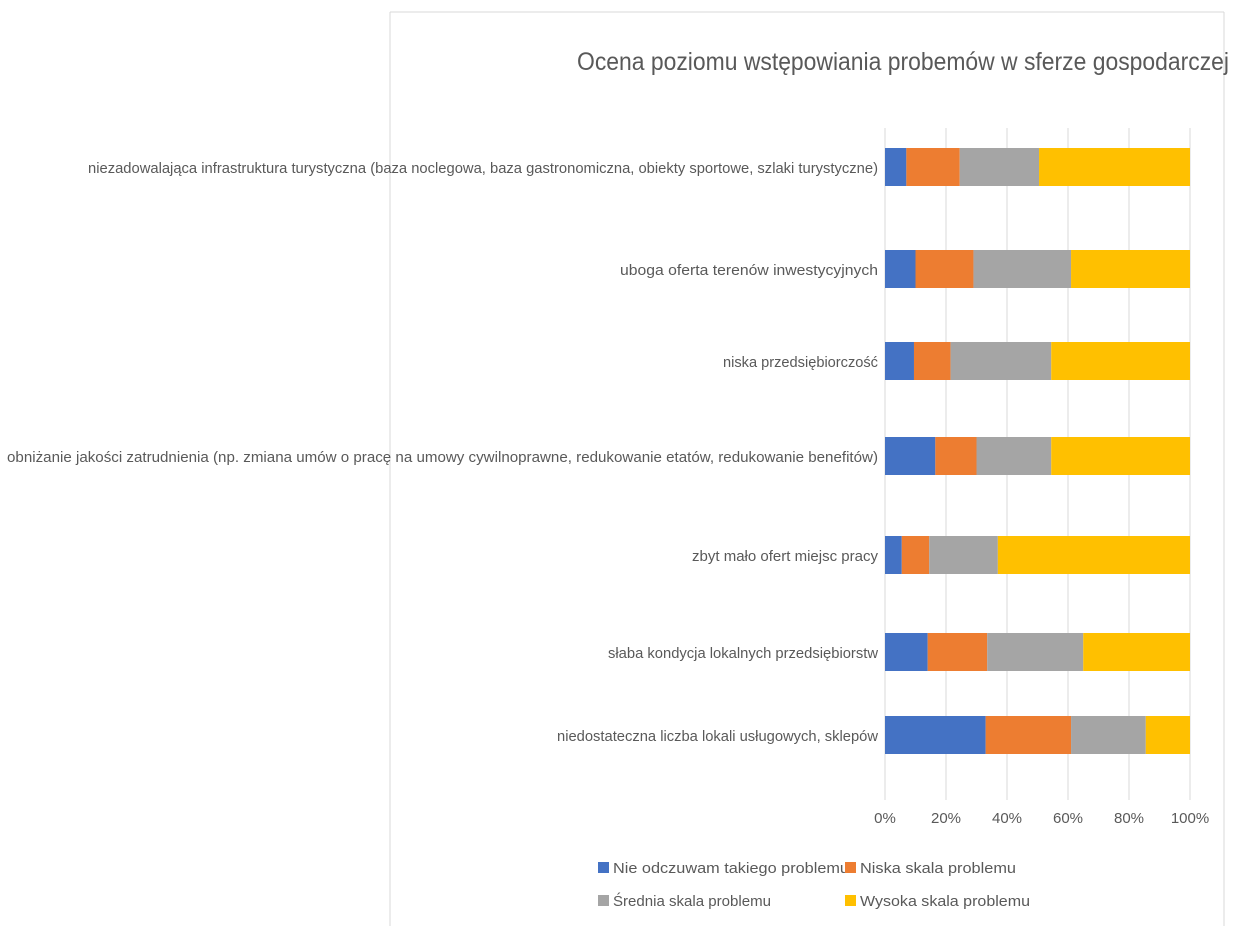 The width and height of the screenshot is (1239, 926). Describe the element at coordinates (785, 556) in the screenshot. I see `category-label: zbyt mało ofert miejsc pracy` at that location.